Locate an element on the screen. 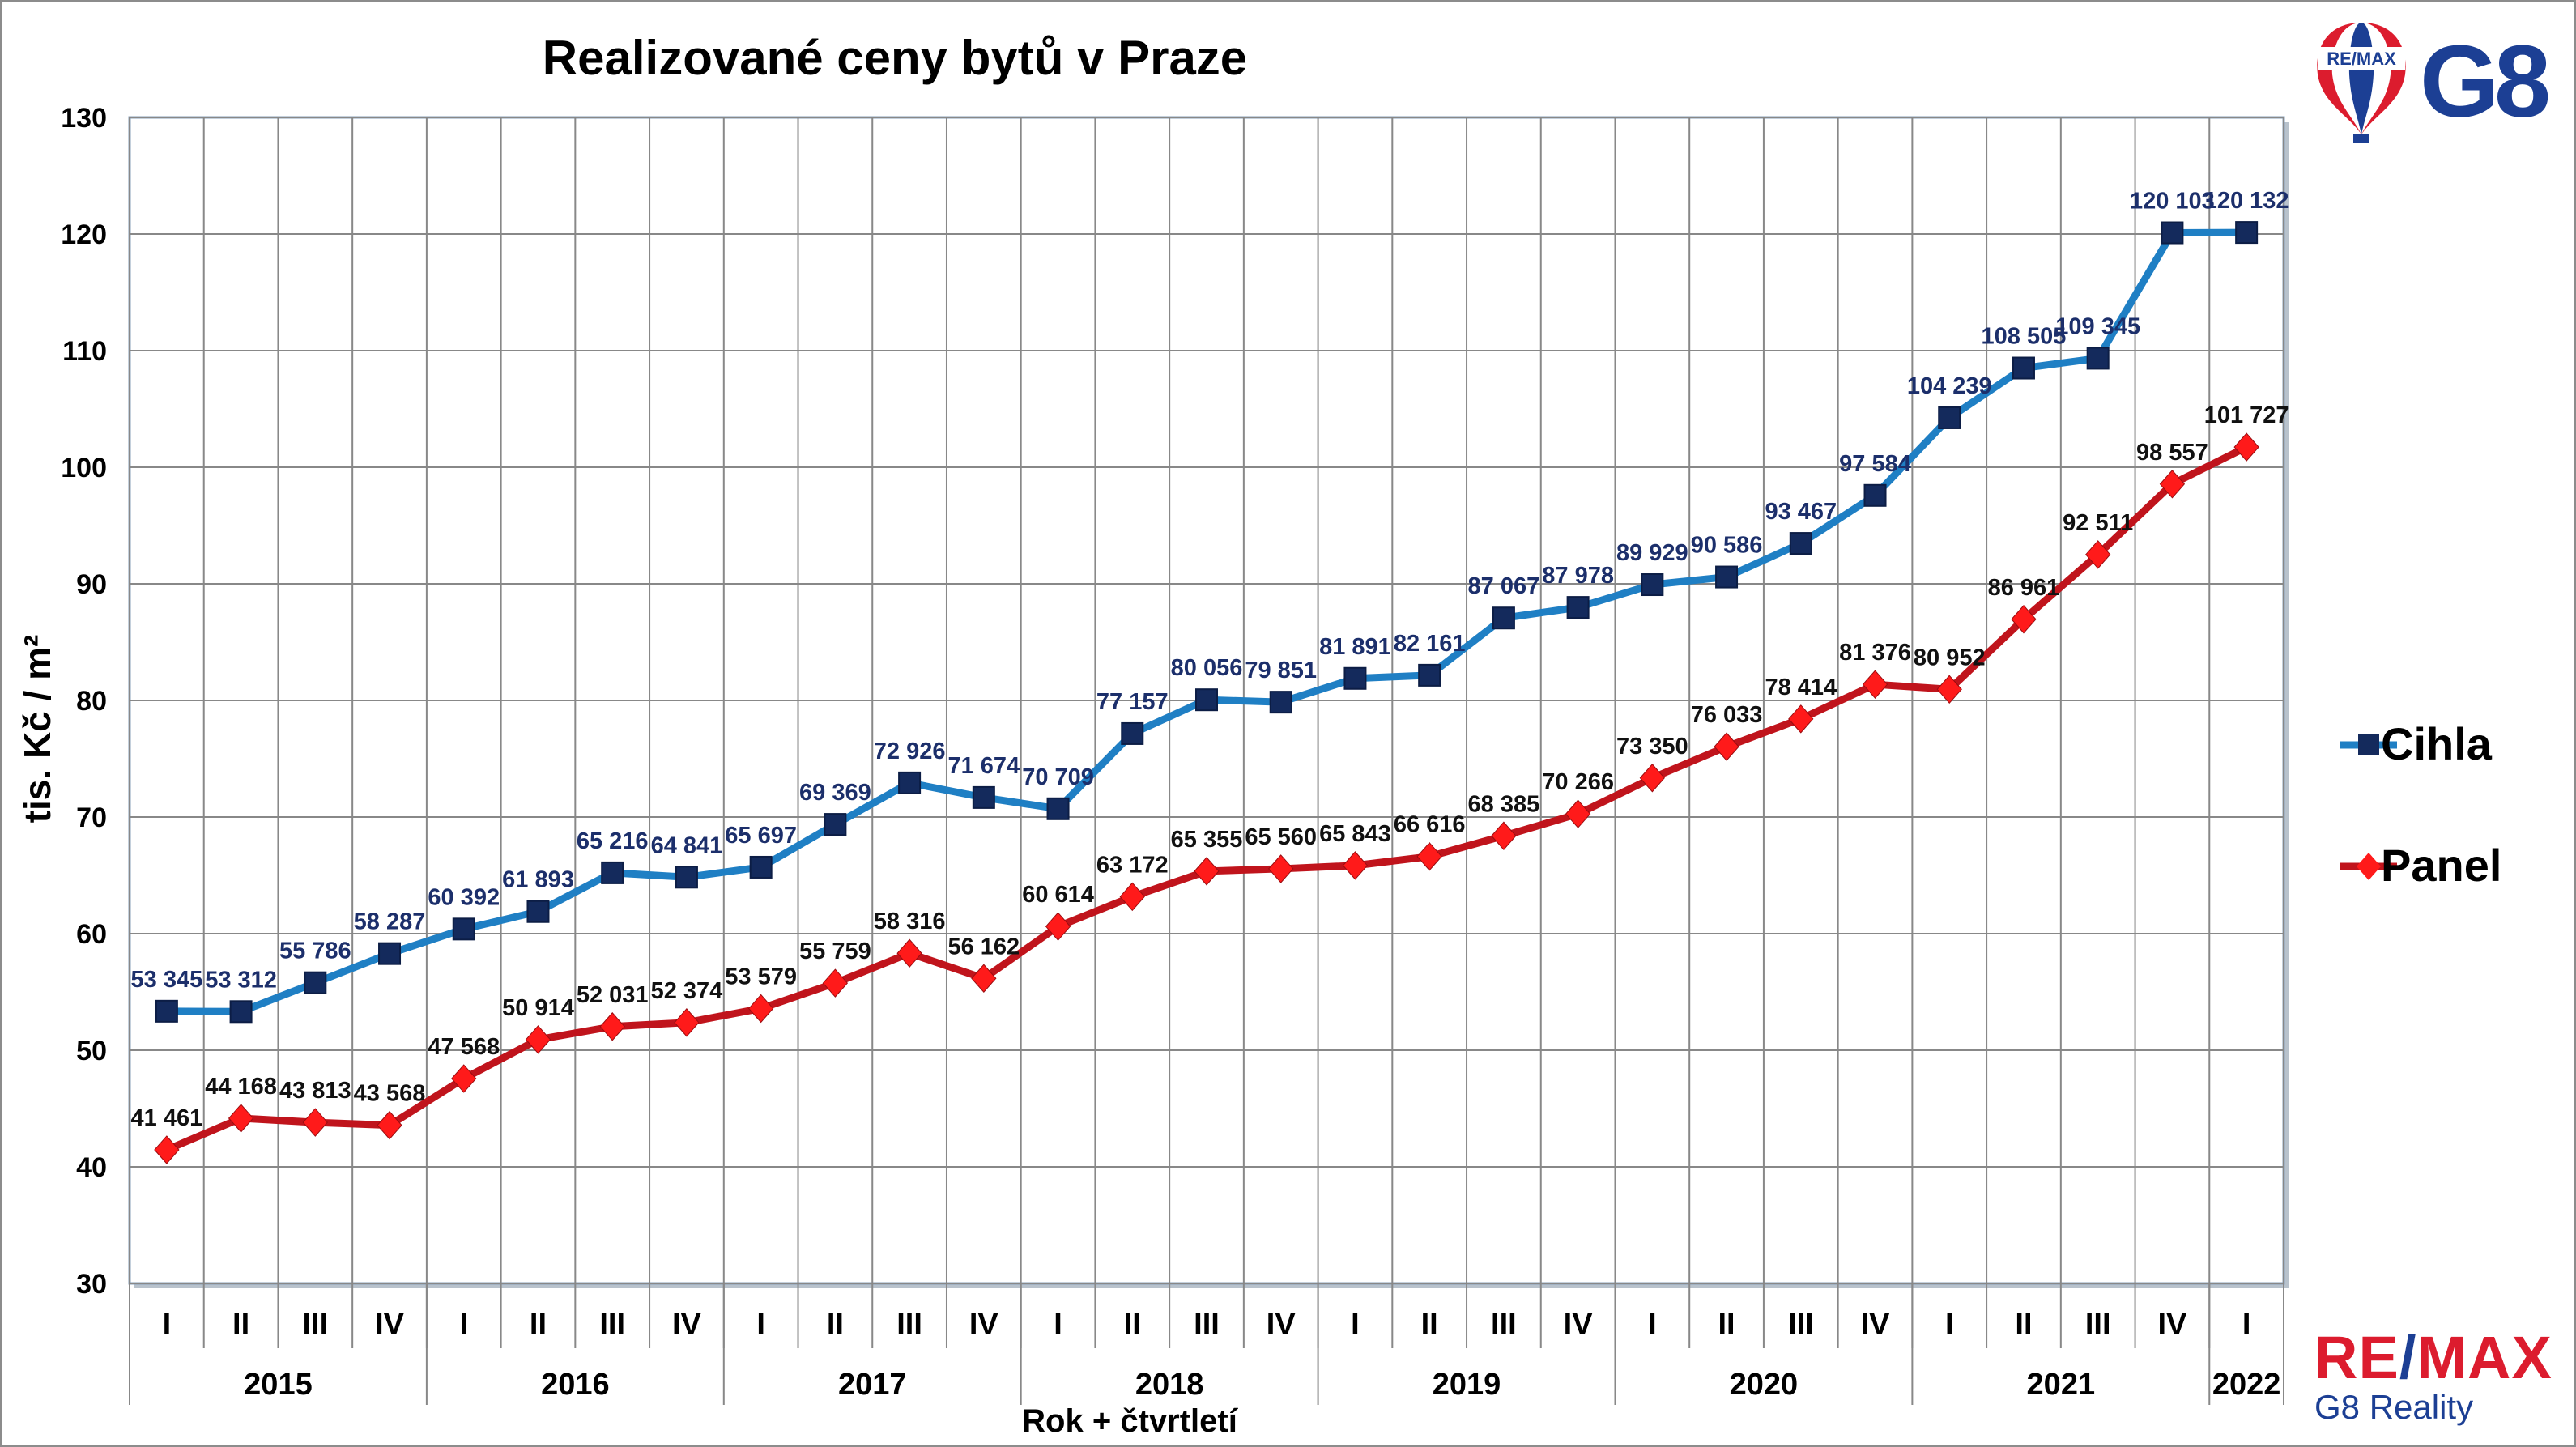 This screenshot has height=1447, width=2576. y-tick-label: 80 is located at coordinates (91, 701).